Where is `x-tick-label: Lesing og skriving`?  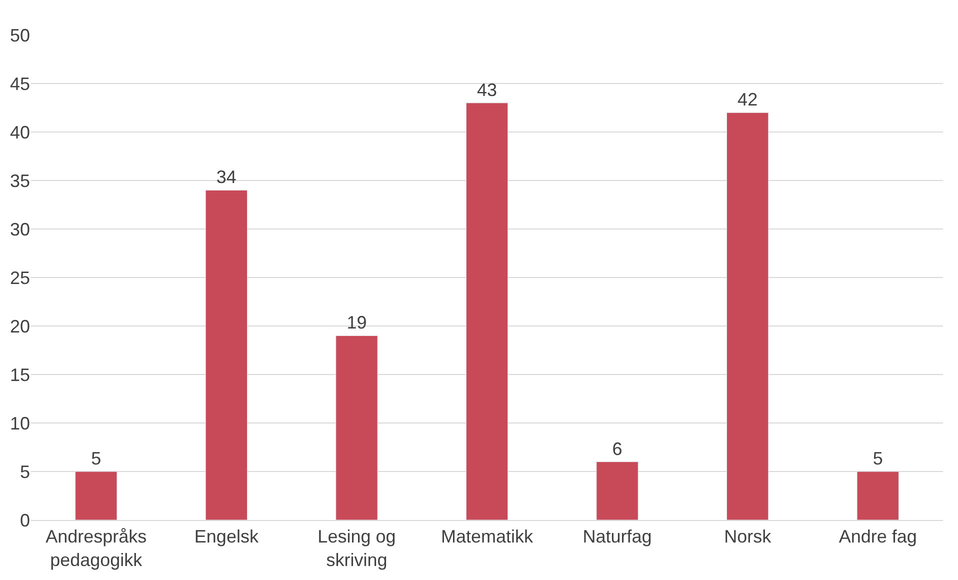 x-tick-label: Lesing og skriving is located at coordinates (357, 548).